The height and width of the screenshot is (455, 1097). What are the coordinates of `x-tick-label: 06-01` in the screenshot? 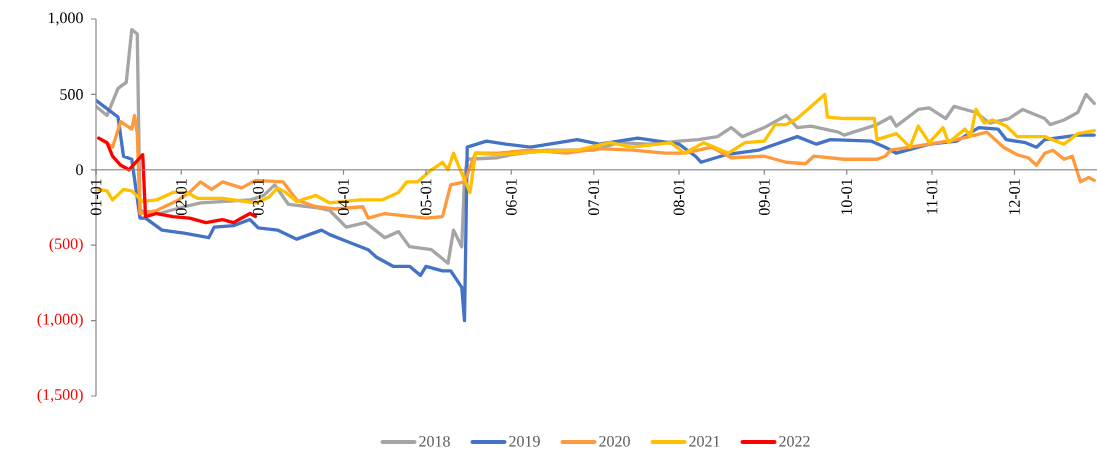 It's located at (511, 197).